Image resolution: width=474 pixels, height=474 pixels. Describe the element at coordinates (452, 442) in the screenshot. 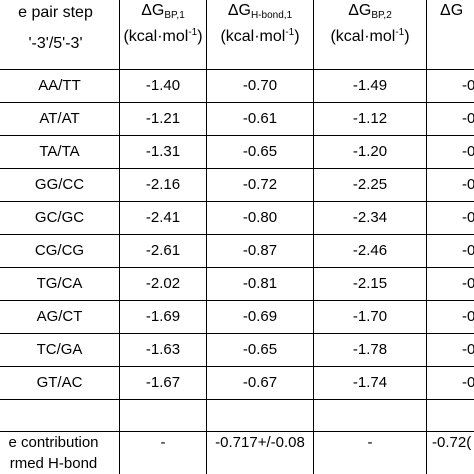

I see `footer-col4: -0.72(` at that location.